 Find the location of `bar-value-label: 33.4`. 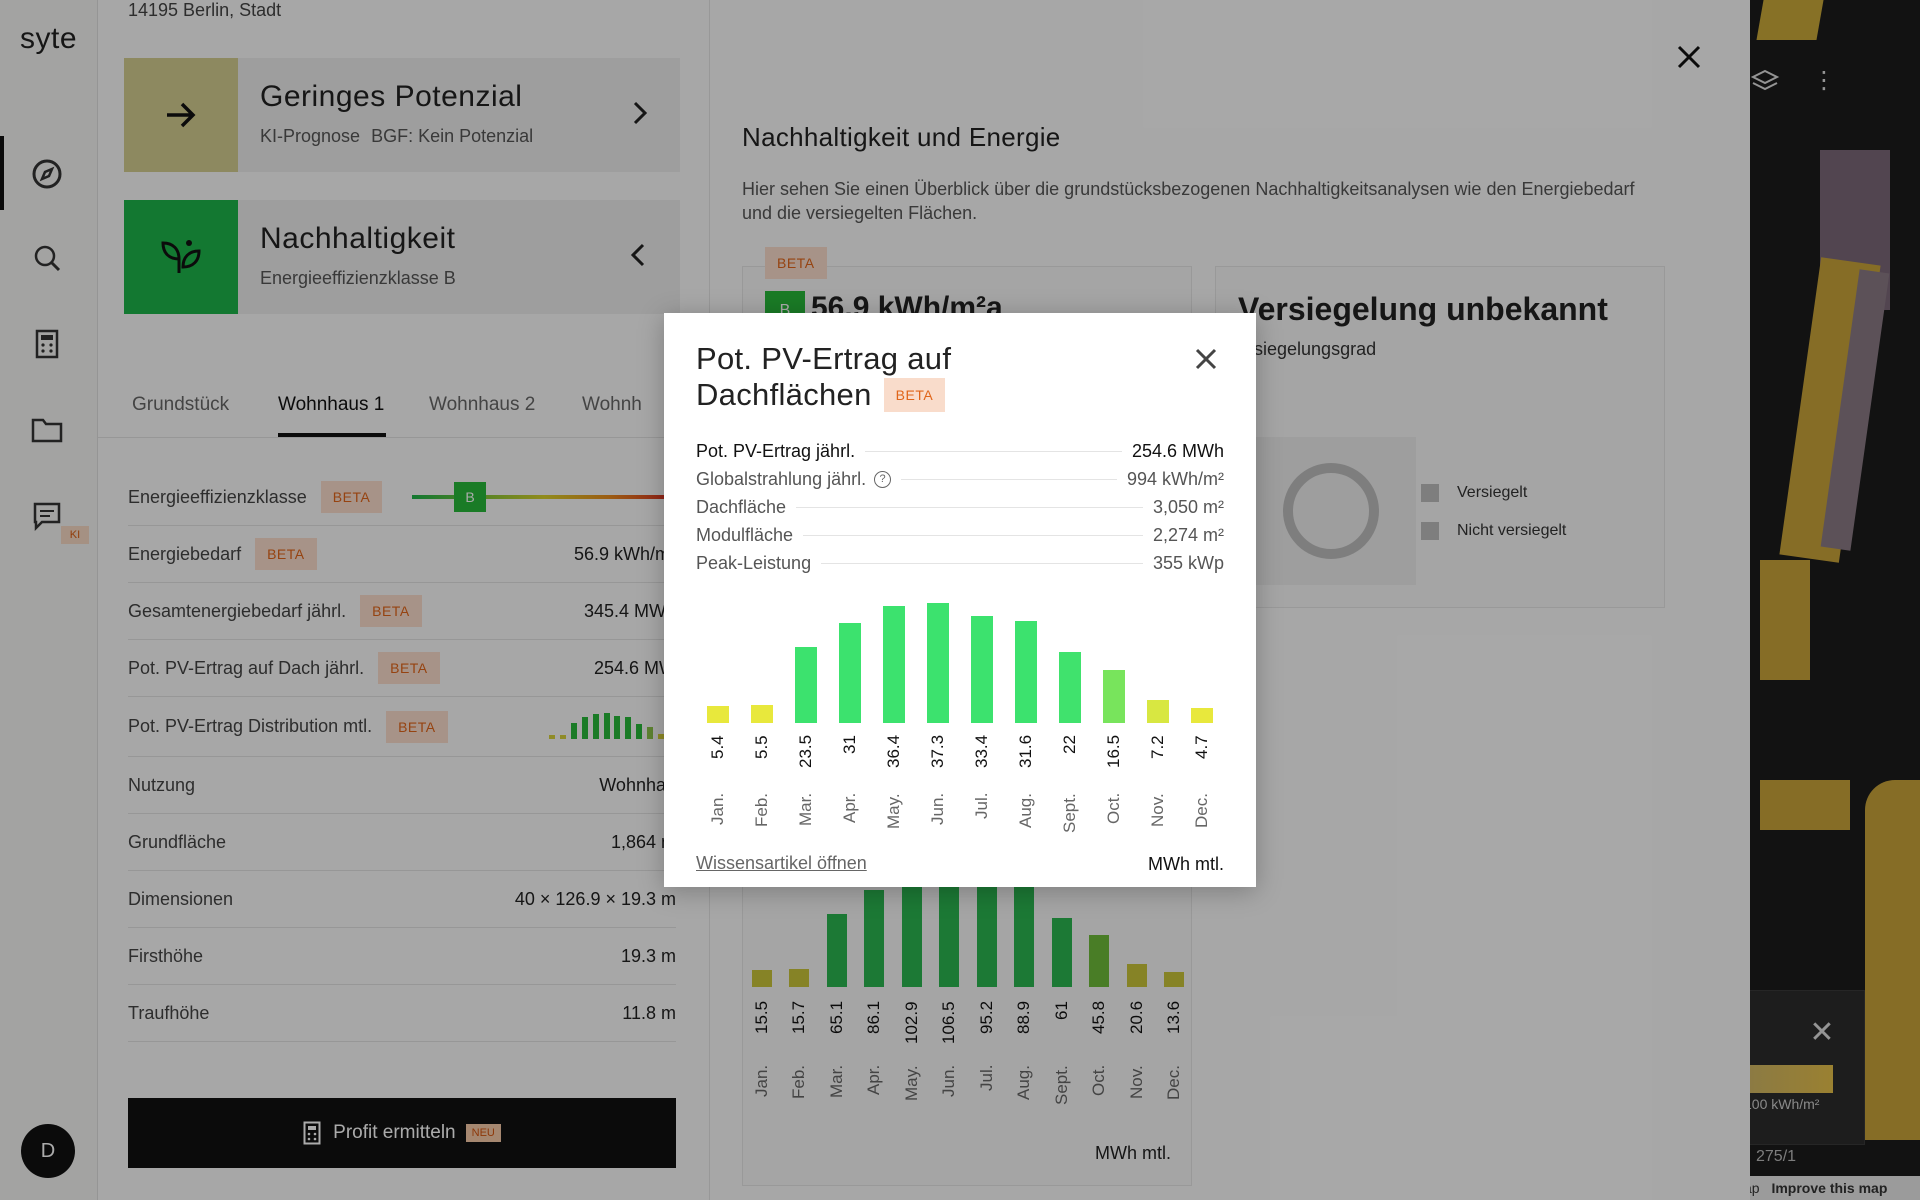

bar-value-label: 33.4 is located at coordinates (981, 751).